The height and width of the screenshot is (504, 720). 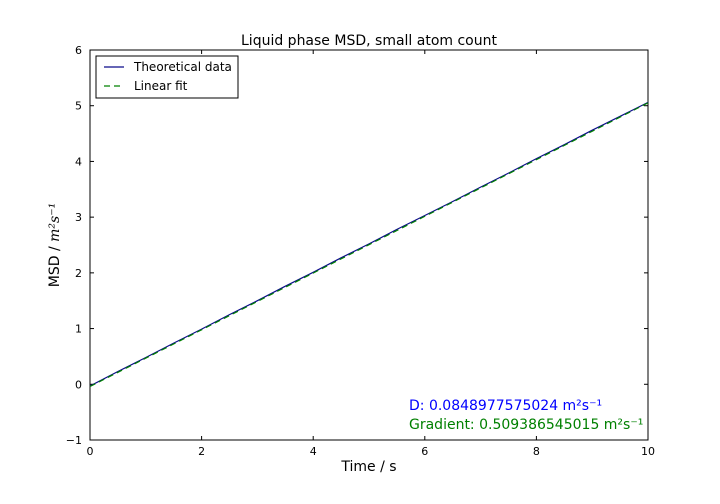 What do you see at coordinates (78, 161) in the screenshot?
I see `y-tick-label: 4` at bounding box center [78, 161].